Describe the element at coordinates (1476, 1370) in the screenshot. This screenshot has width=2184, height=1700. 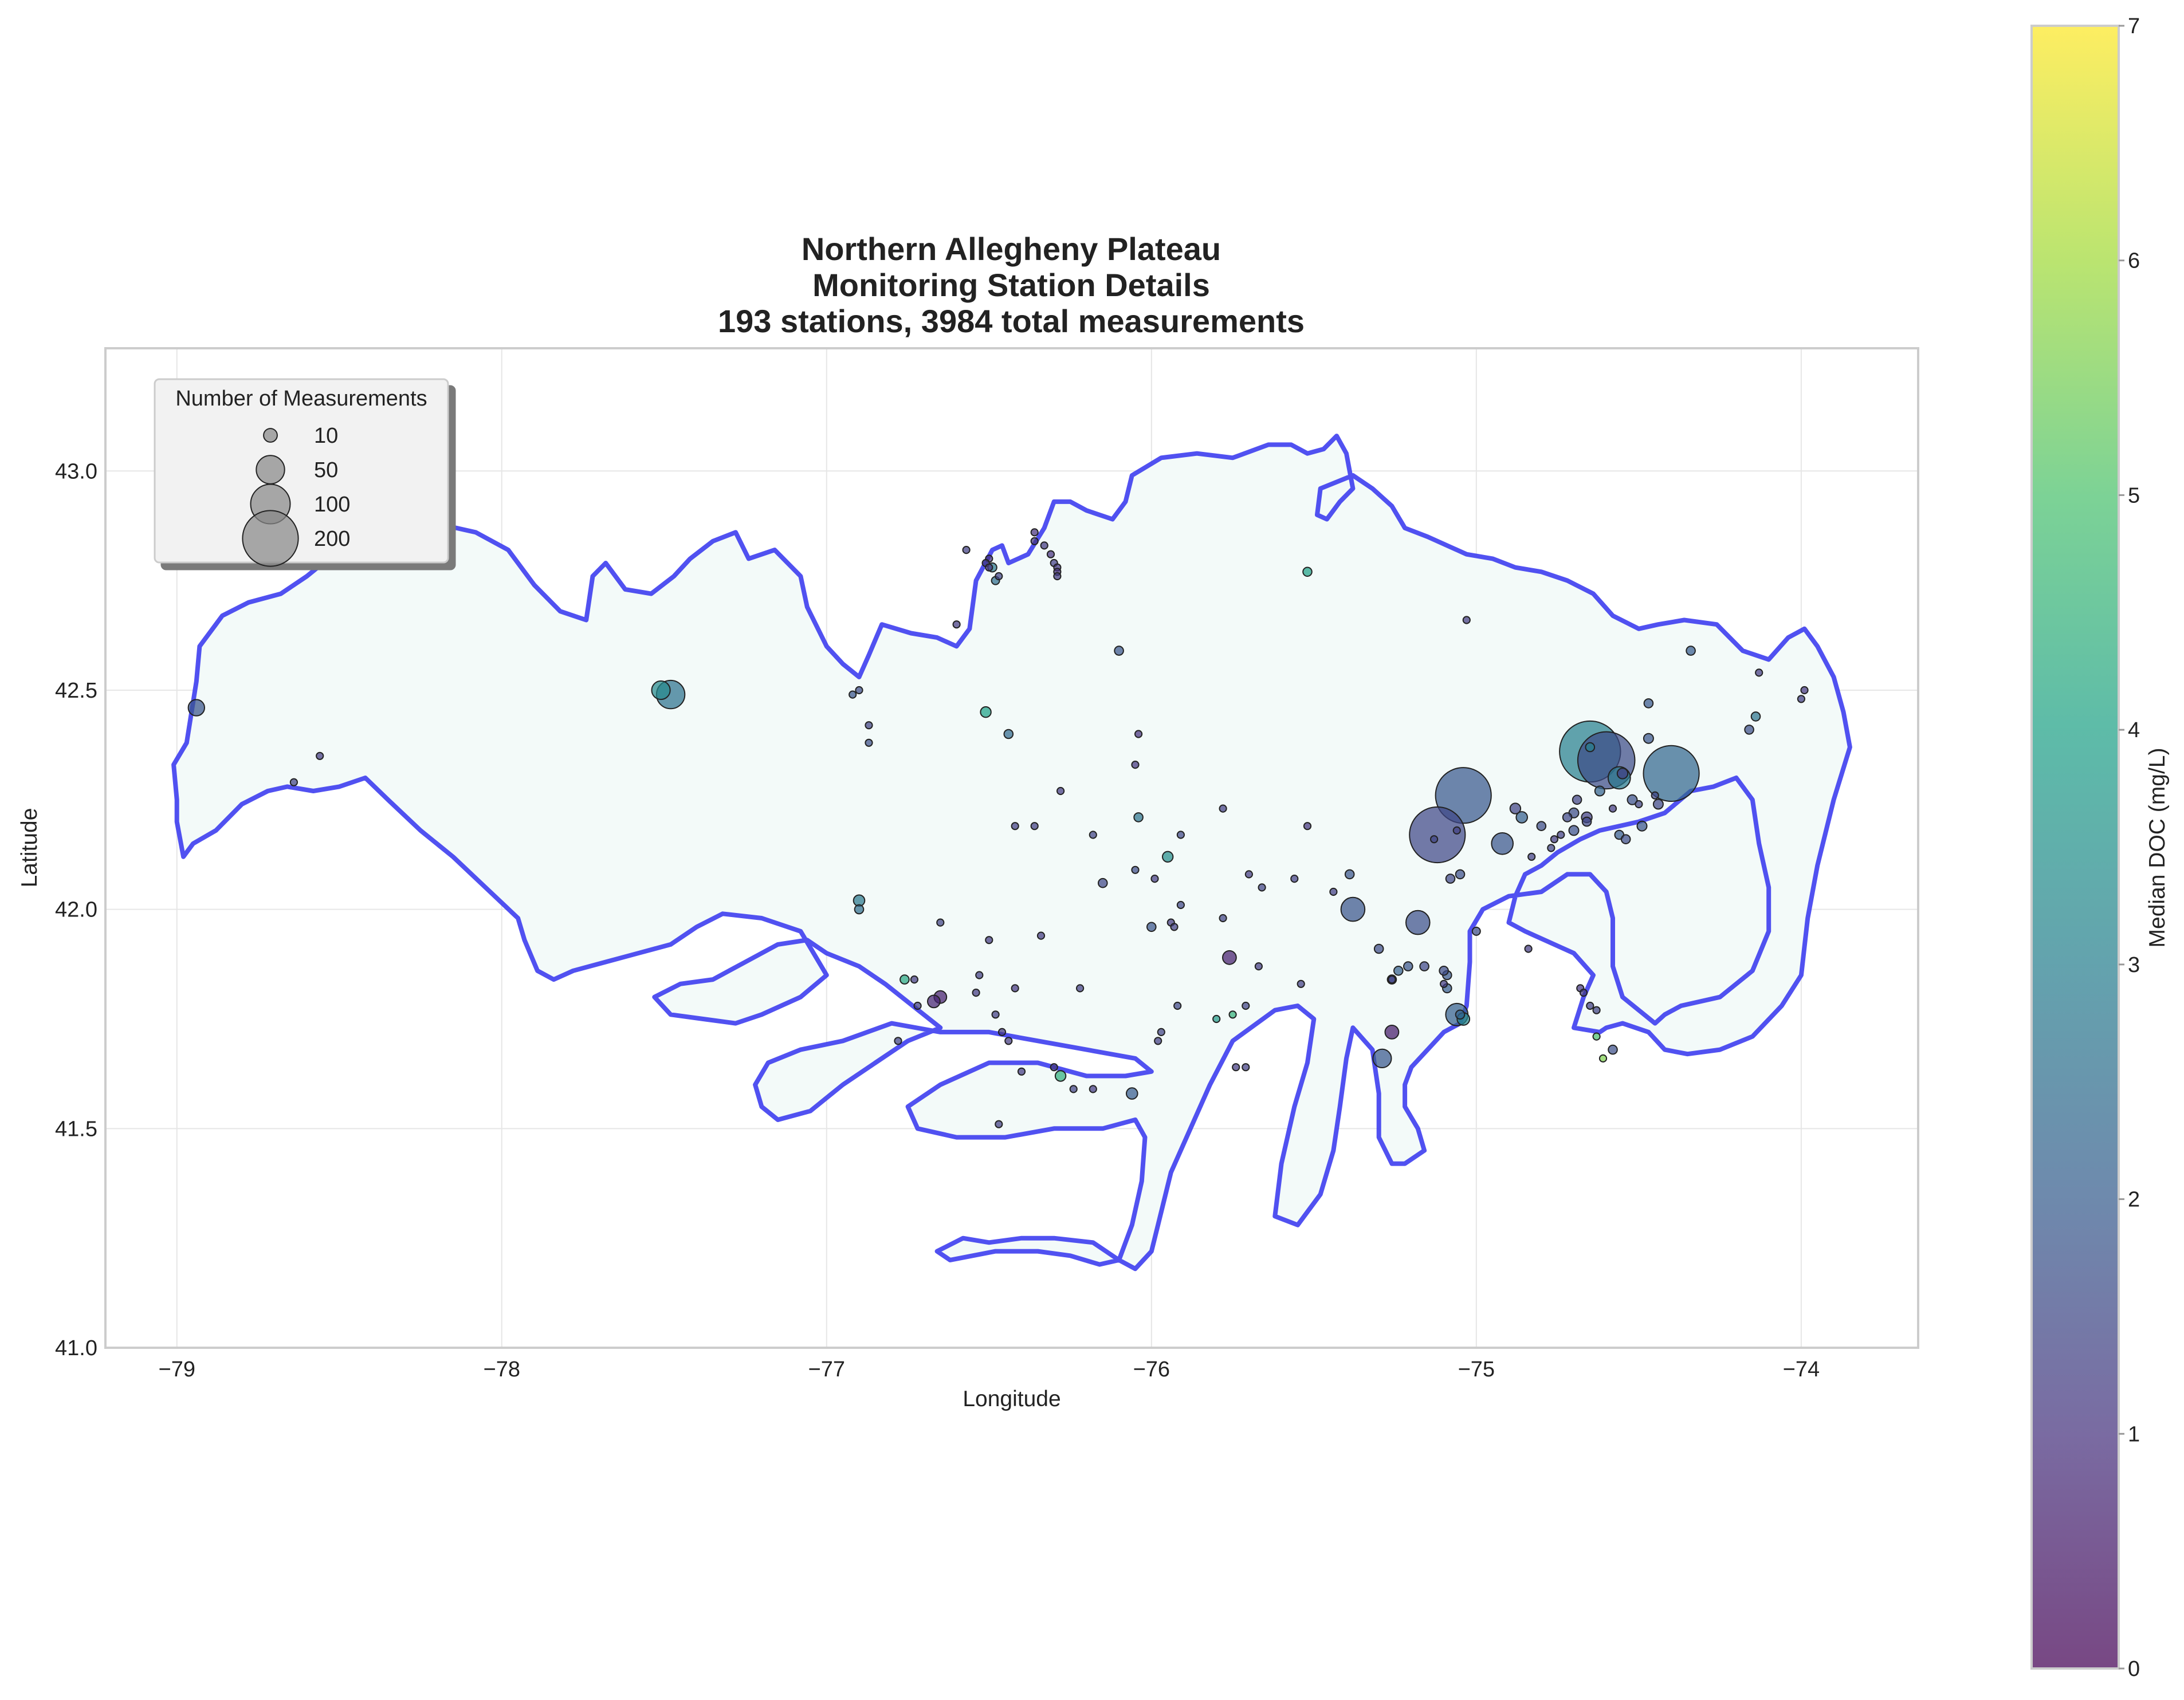
I see `x-tick-label: −75` at that location.